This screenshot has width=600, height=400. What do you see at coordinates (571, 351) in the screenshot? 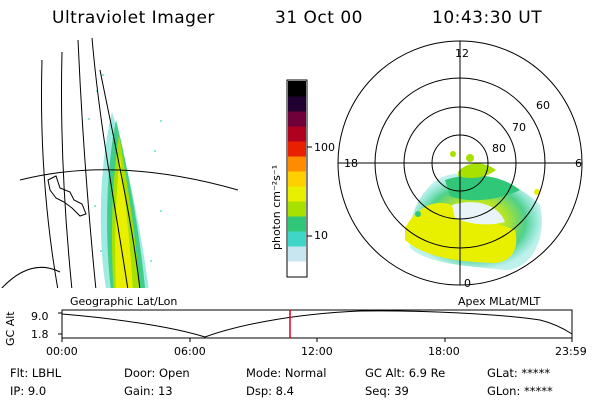
I see `xtick-2359: 23:59` at bounding box center [571, 351].